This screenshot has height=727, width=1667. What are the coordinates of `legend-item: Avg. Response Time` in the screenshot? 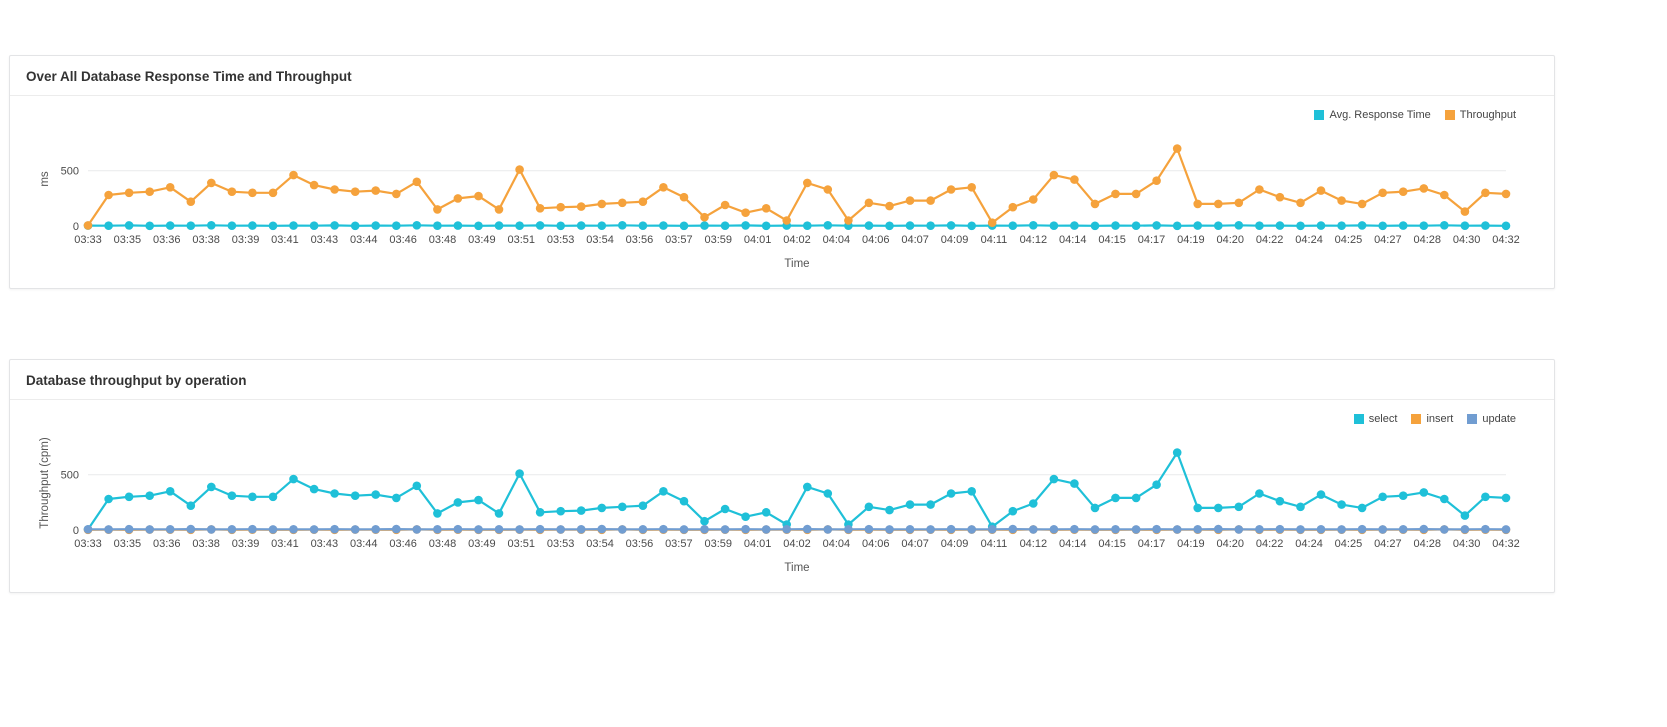 It's located at (1372, 115).